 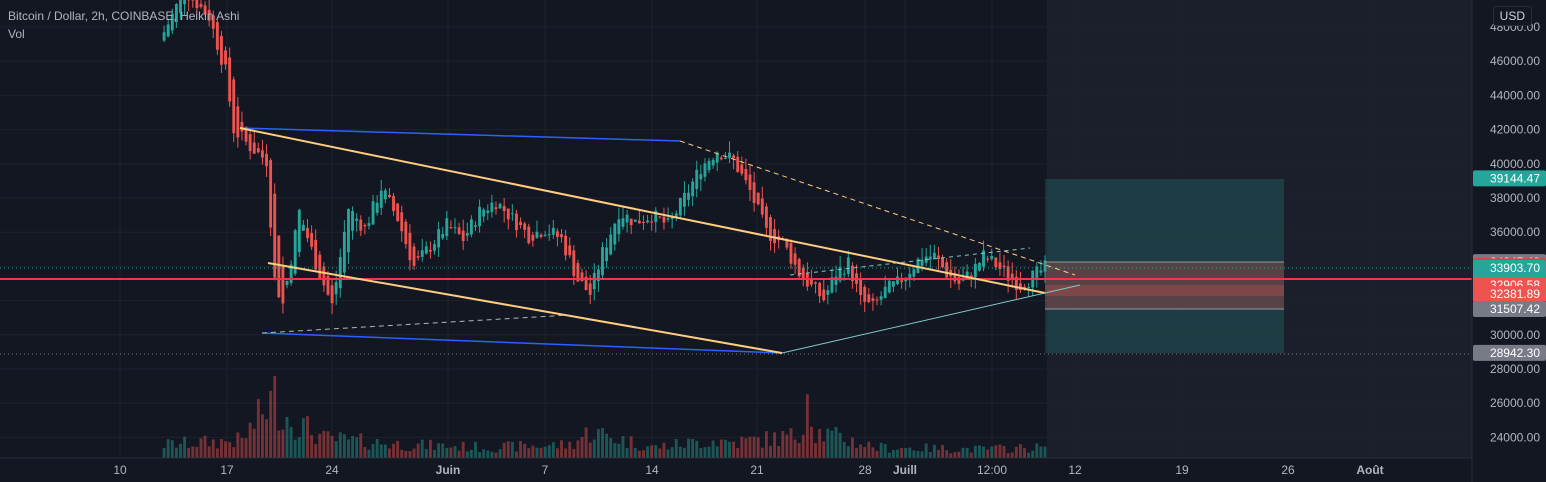 What do you see at coordinates (931, 319) in the screenshot?
I see `rising-support-line` at bounding box center [931, 319].